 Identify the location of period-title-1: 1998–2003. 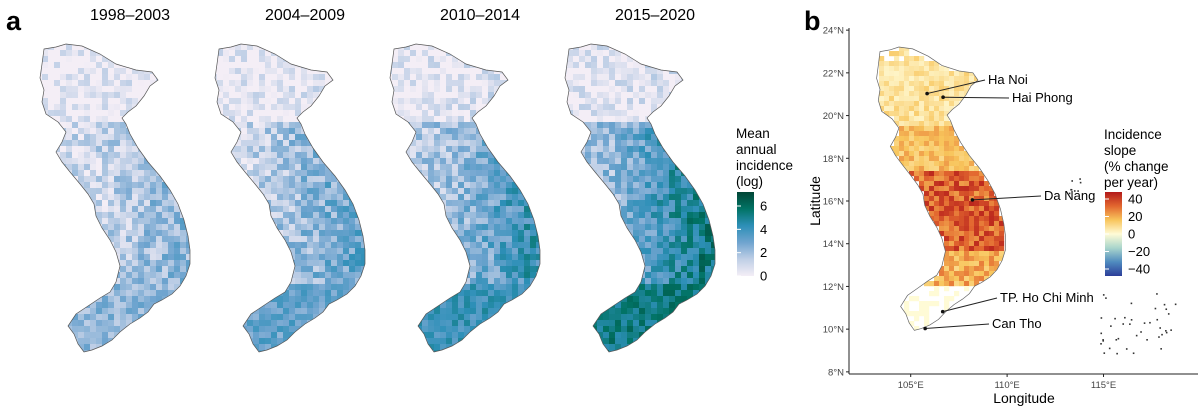
(130, 15).